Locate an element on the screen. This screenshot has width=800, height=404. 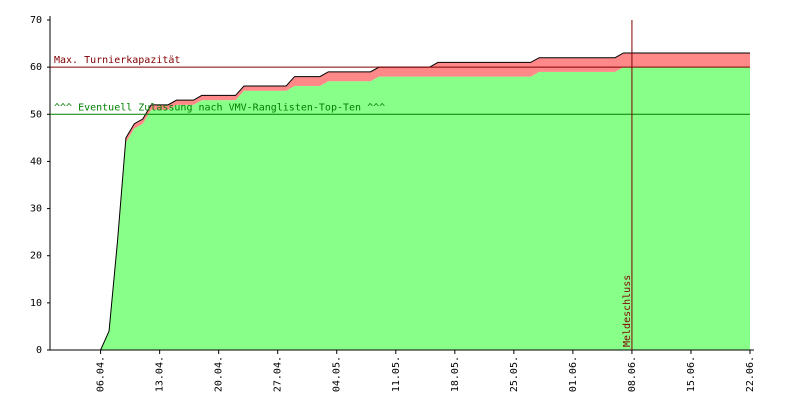
x-tick-label: 06.04. is located at coordinates (101, 374).